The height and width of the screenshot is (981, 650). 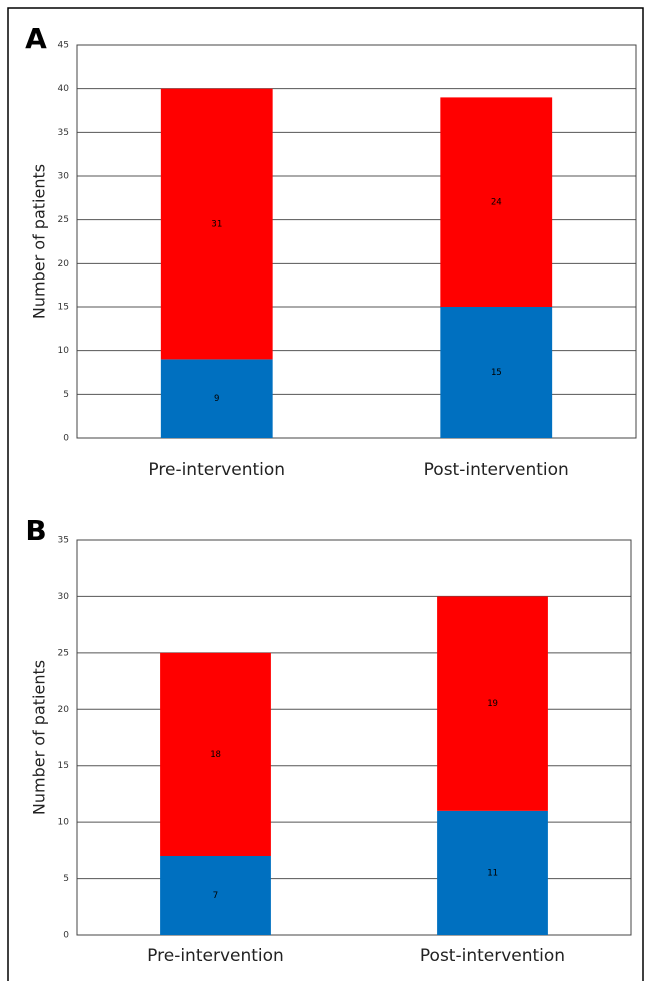 What do you see at coordinates (63, 46) in the screenshot?
I see `y-tick-label: 45` at bounding box center [63, 46].